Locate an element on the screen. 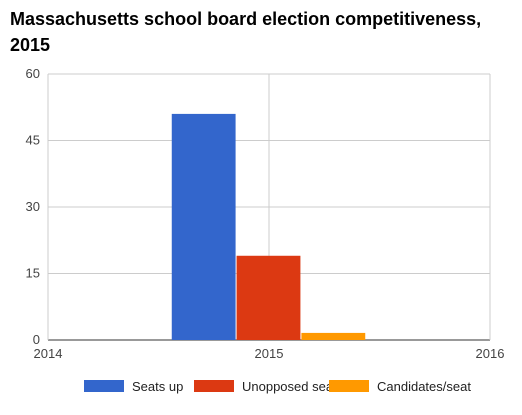 Image resolution: width=522 pixels, height=415 pixels. bar-seats-up is located at coordinates (203, 227).